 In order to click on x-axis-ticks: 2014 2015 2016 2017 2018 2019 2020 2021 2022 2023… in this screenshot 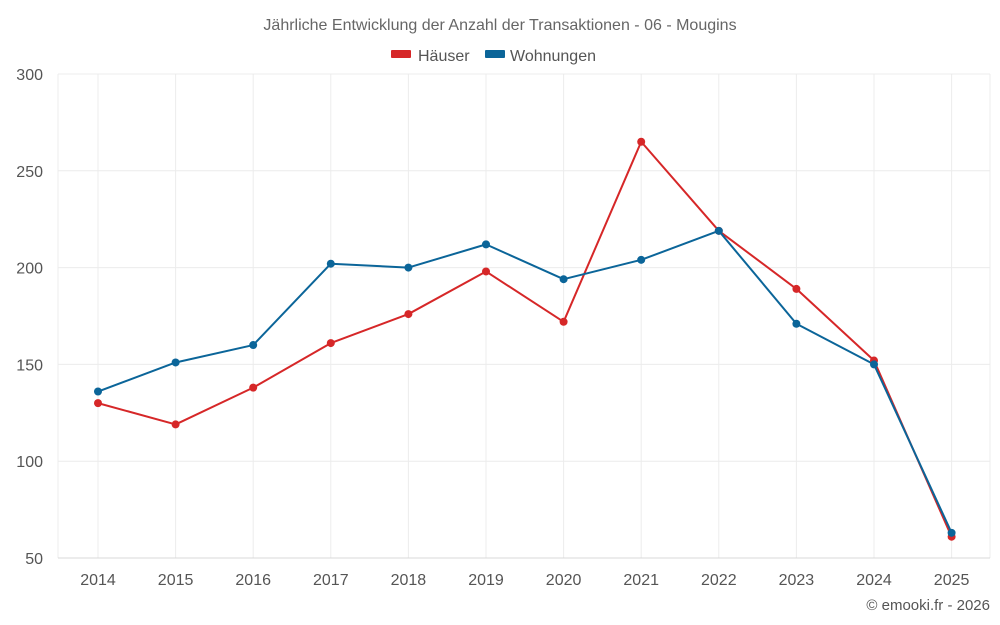, I will do `click(524, 580)`.